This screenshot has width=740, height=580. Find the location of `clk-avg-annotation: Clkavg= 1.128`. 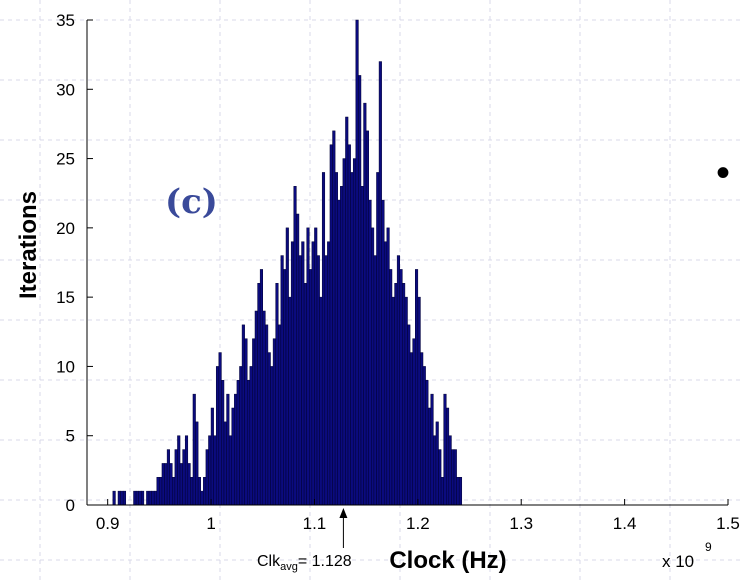

clk-avg-annotation: Clkavg= 1.128 is located at coordinates (304, 540).